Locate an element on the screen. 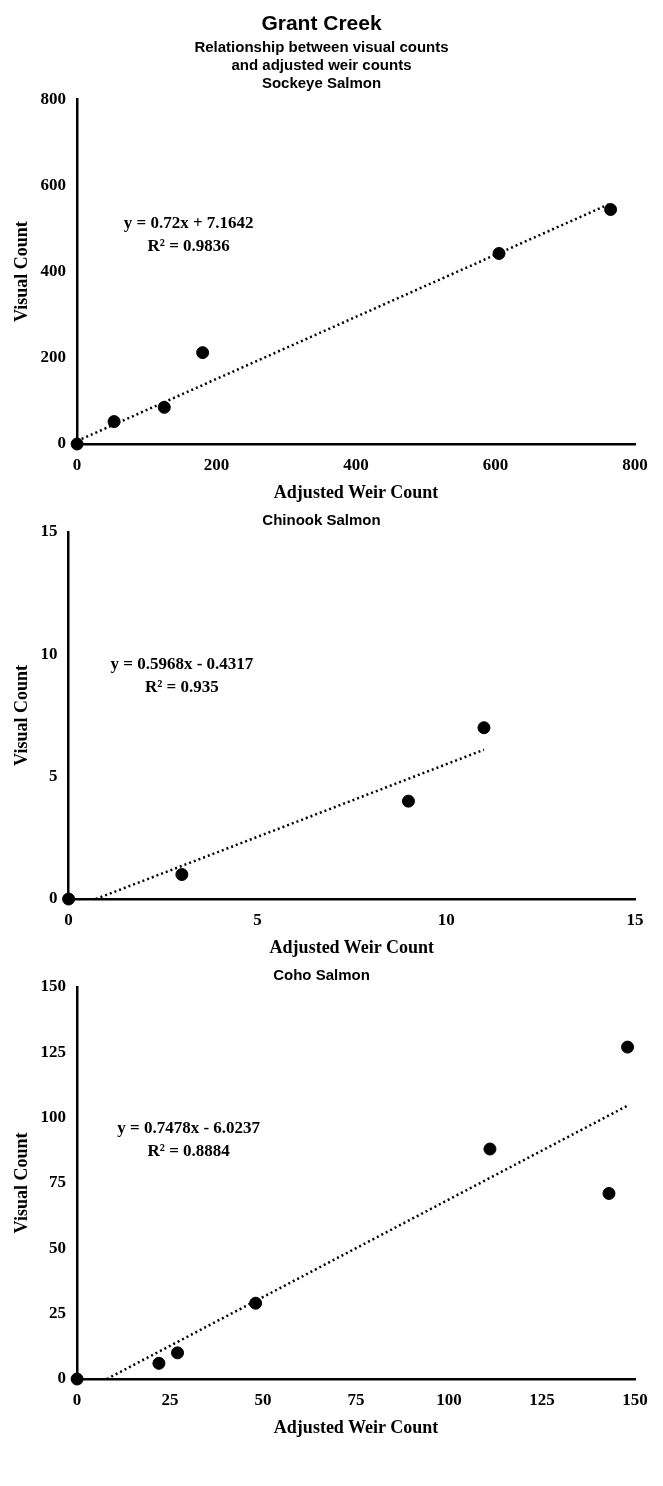 Image resolution: width=663 pixels, height=1486 pixels. x-tick-label: 400 is located at coordinates (356, 464).